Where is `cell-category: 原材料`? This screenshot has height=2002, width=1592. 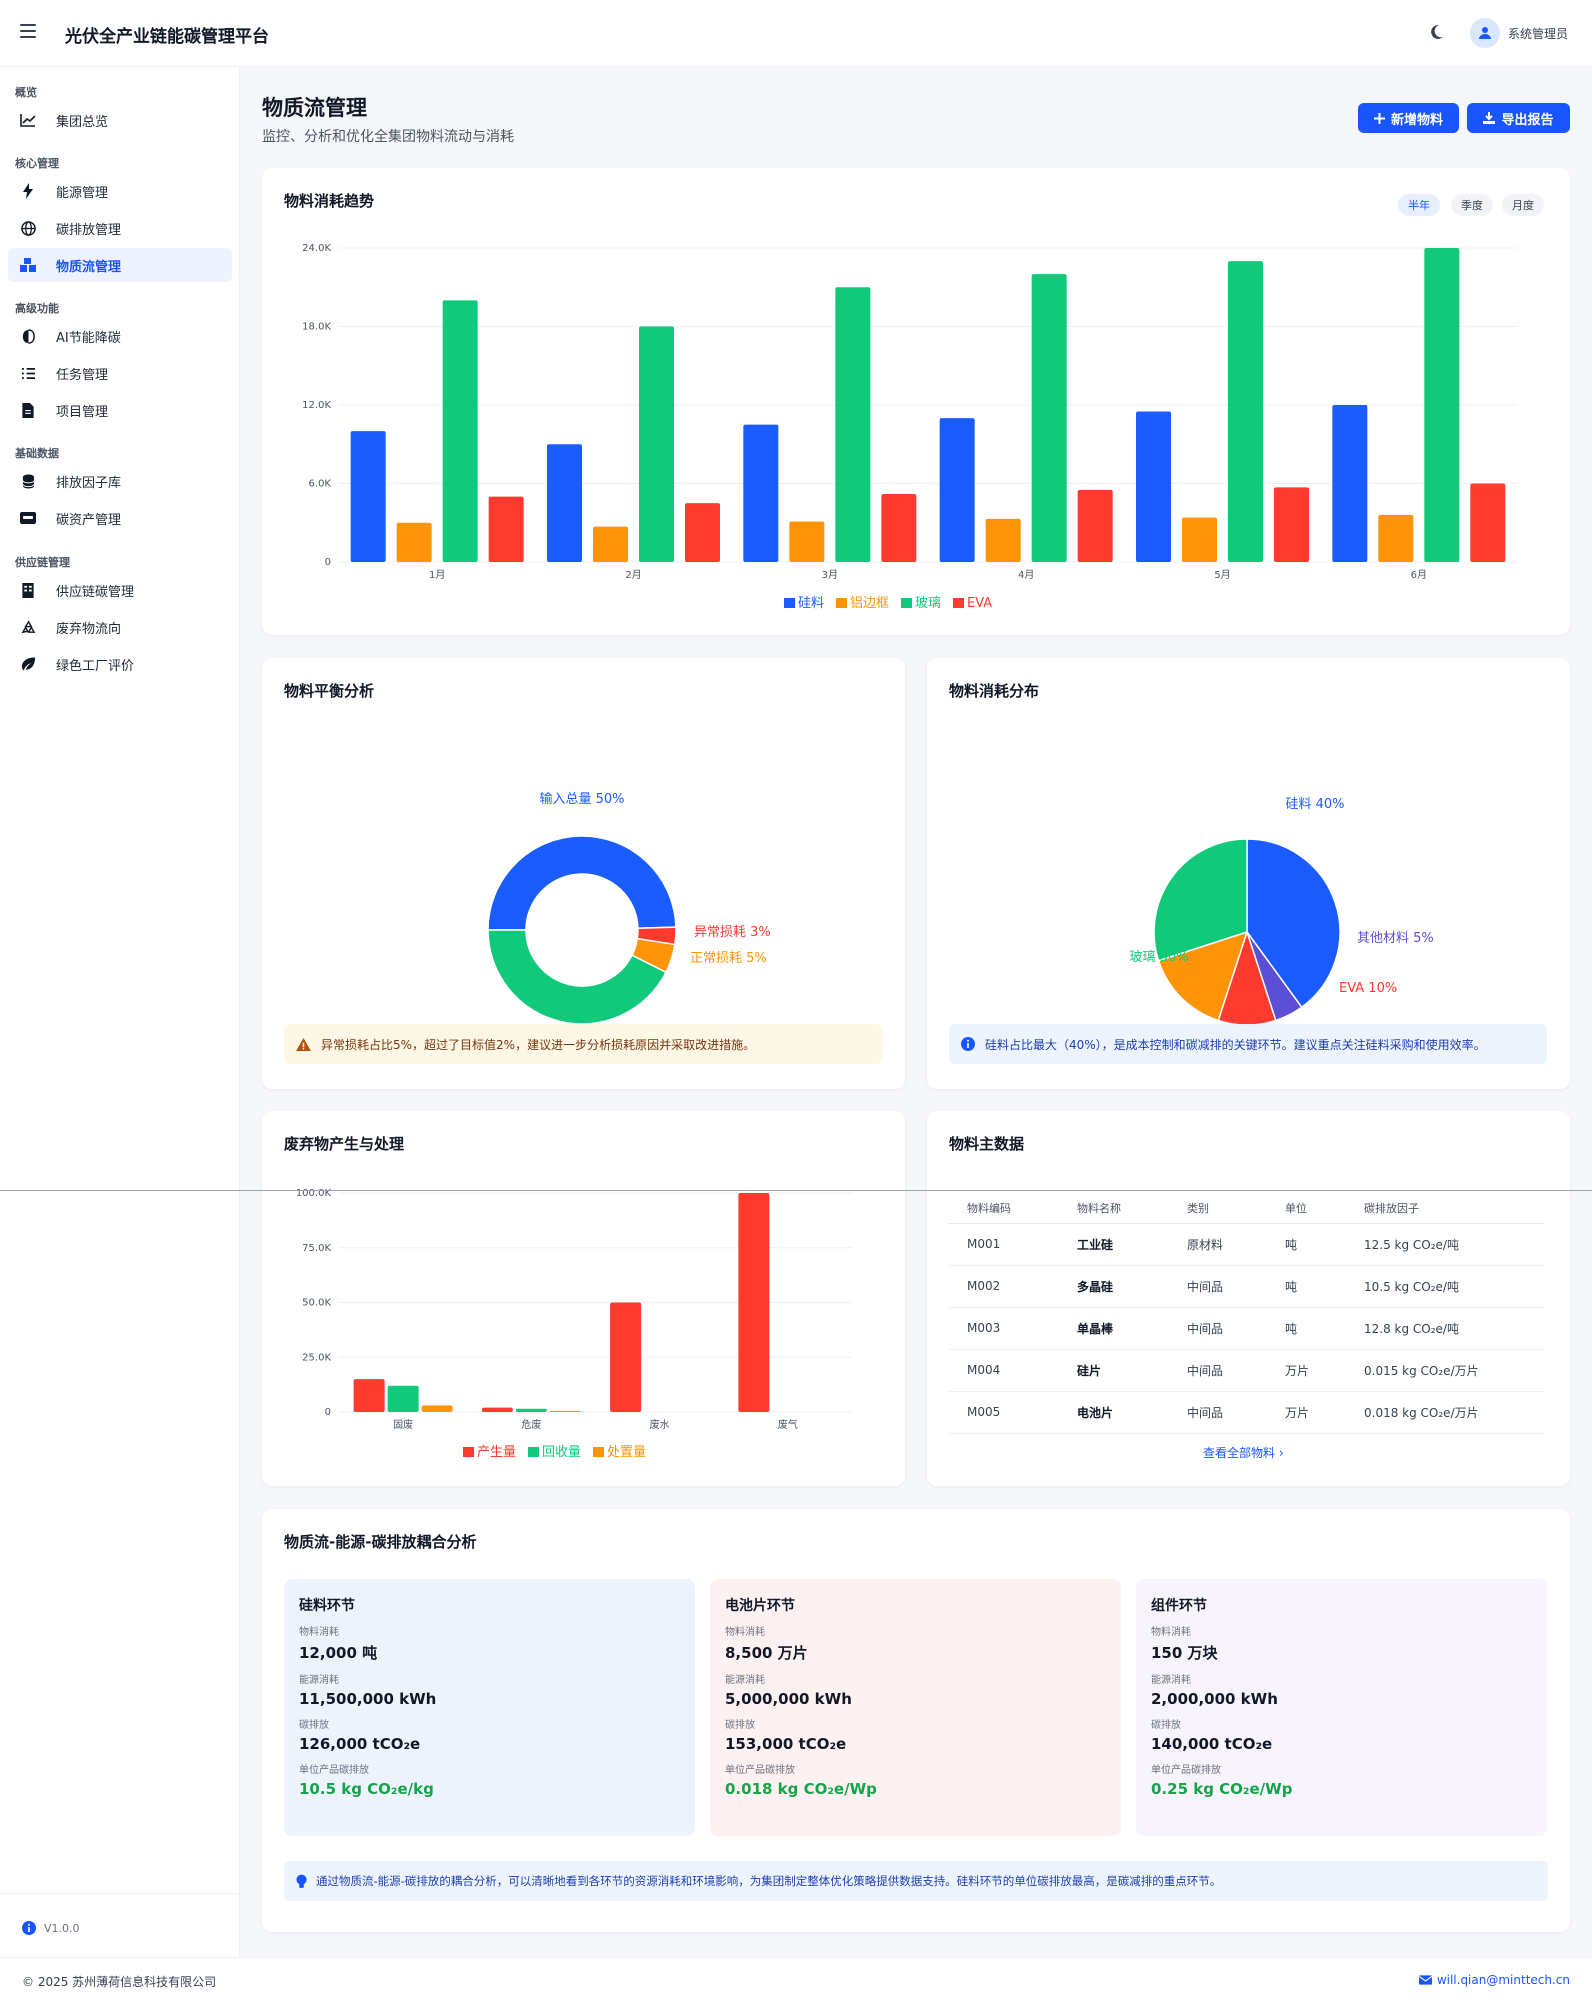
cell-category: 原材料 is located at coordinates (1218, 1244).